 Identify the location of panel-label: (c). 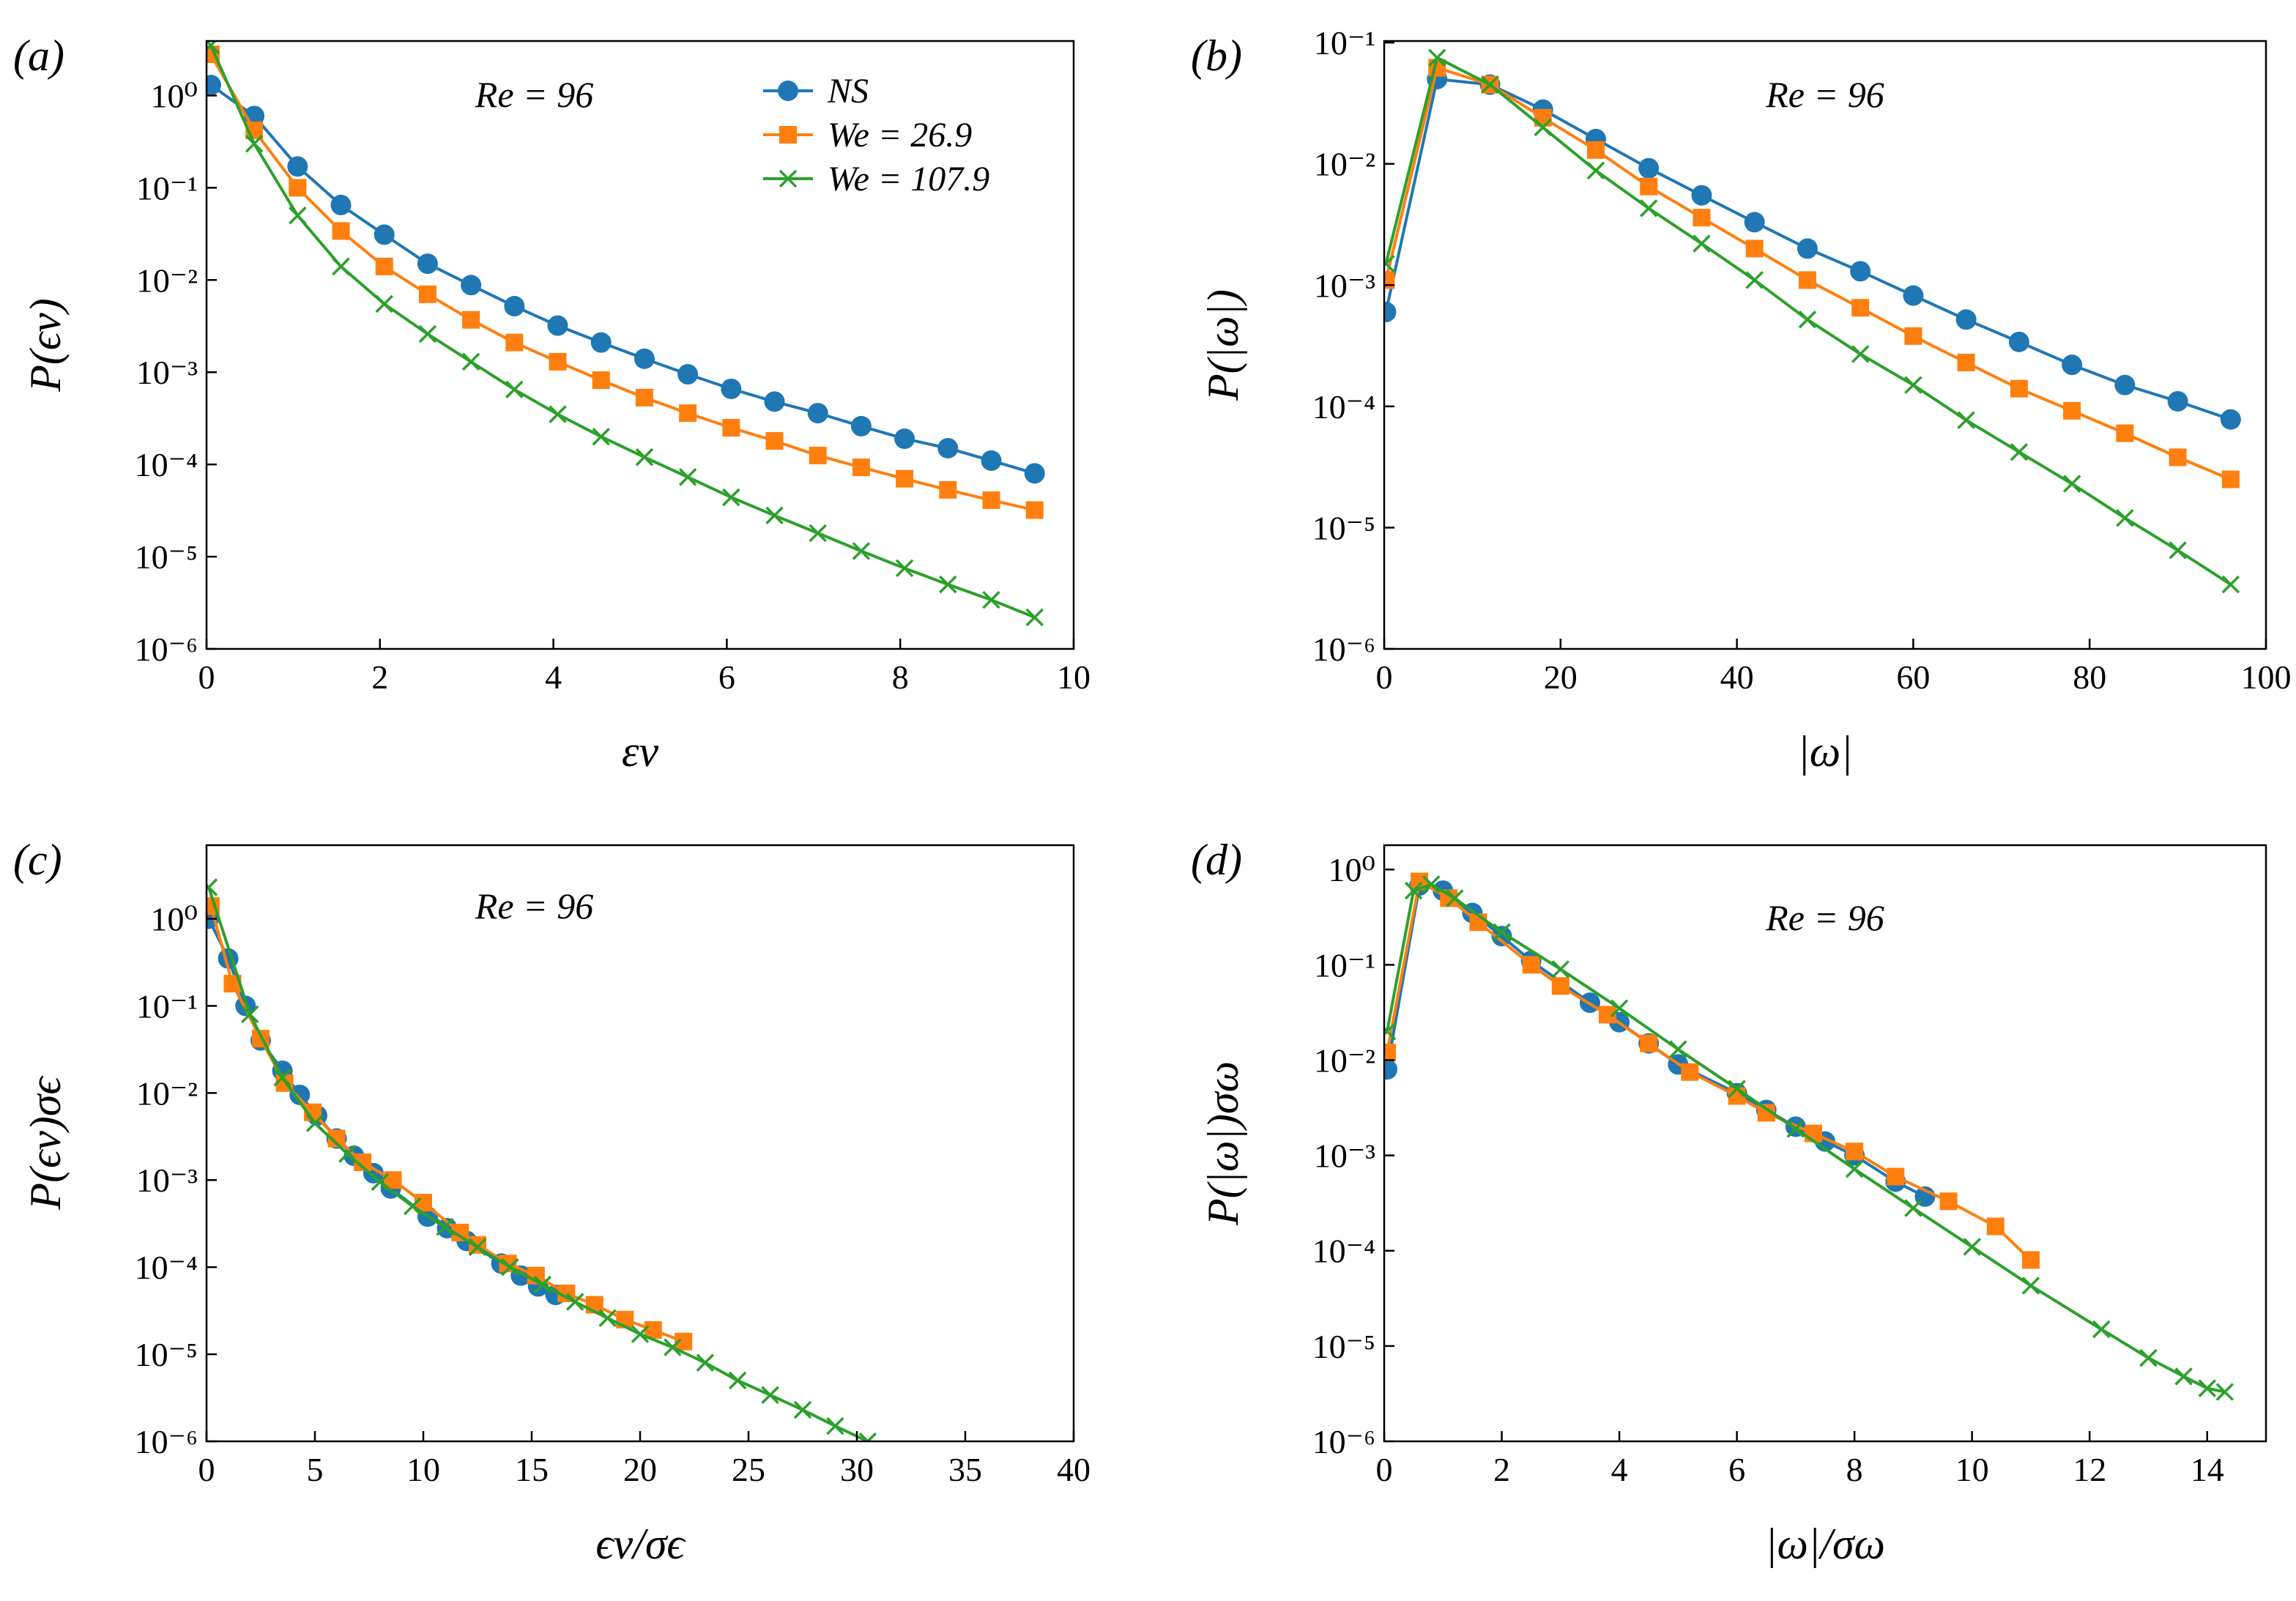
(37, 860).